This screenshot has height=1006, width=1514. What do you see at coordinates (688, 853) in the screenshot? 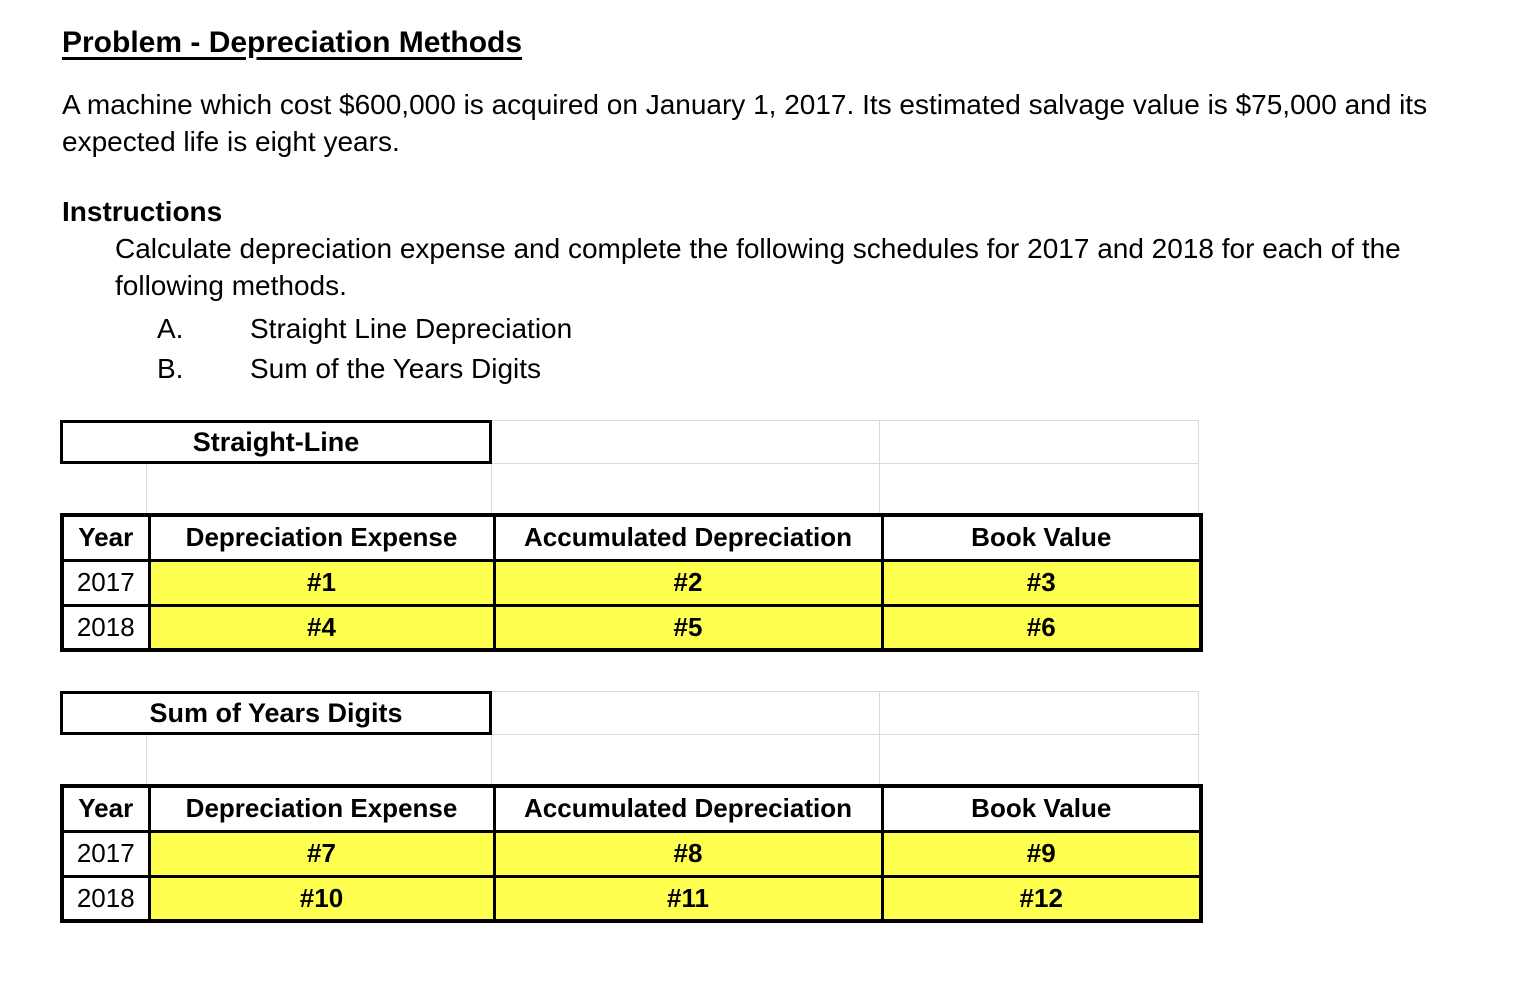
I see `answer-cell-8: #8` at bounding box center [688, 853].